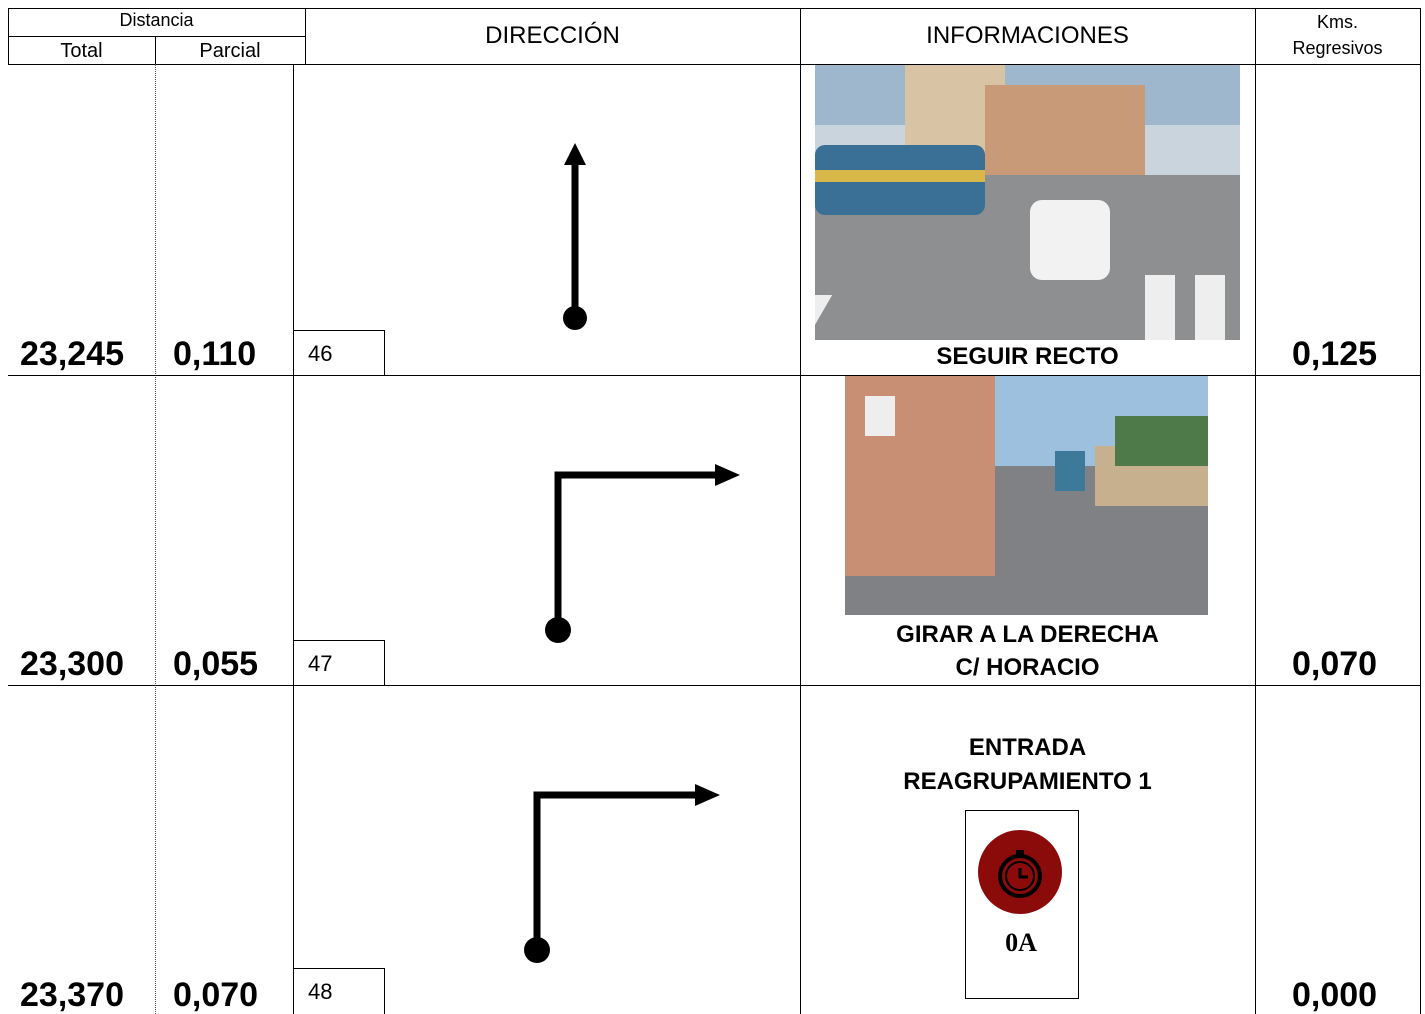  What do you see at coordinates (1335, 354) in the screenshot?
I see `kms: 0,125` at bounding box center [1335, 354].